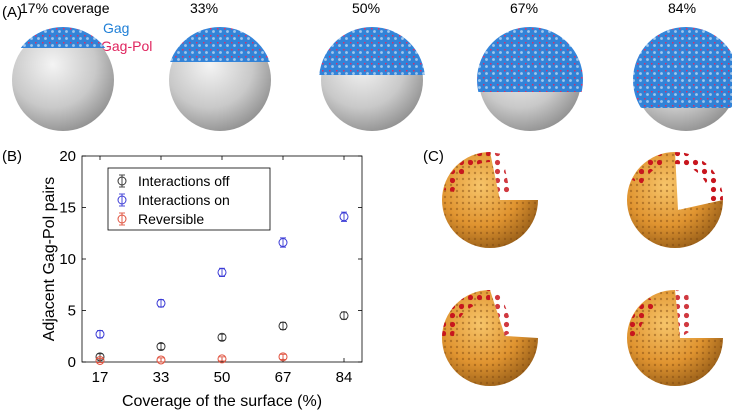 The height and width of the screenshot is (414, 732). Describe the element at coordinates (67, 156) in the screenshot. I see `y-tick-label: 20` at that location.